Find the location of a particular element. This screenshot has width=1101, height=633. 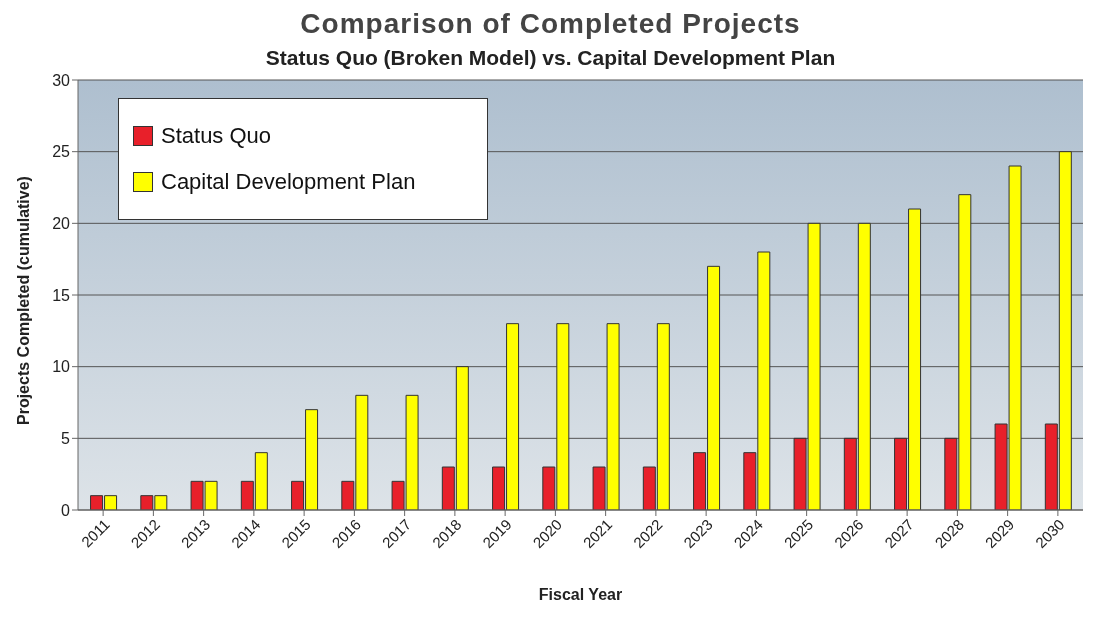

chart-title: Comparison of Completed Projects is located at coordinates (550, 24).